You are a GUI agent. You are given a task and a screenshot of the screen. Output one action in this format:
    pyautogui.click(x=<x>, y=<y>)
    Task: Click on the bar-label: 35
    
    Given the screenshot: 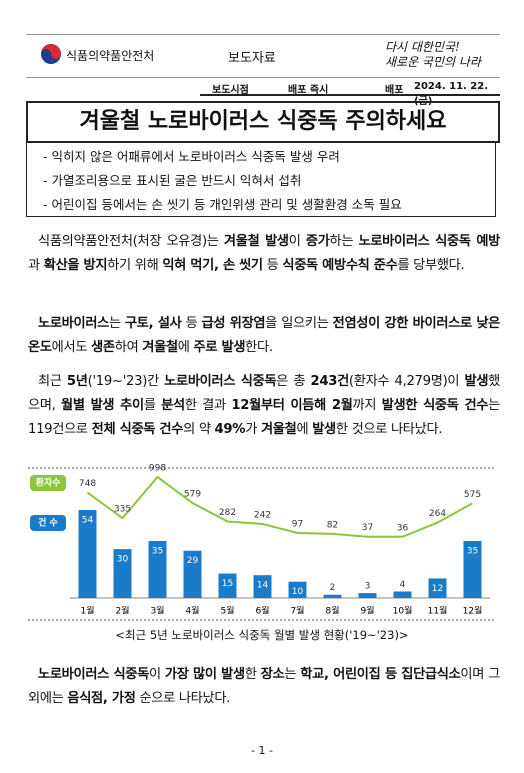 What is the action you would take?
    pyautogui.click(x=472, y=551)
    